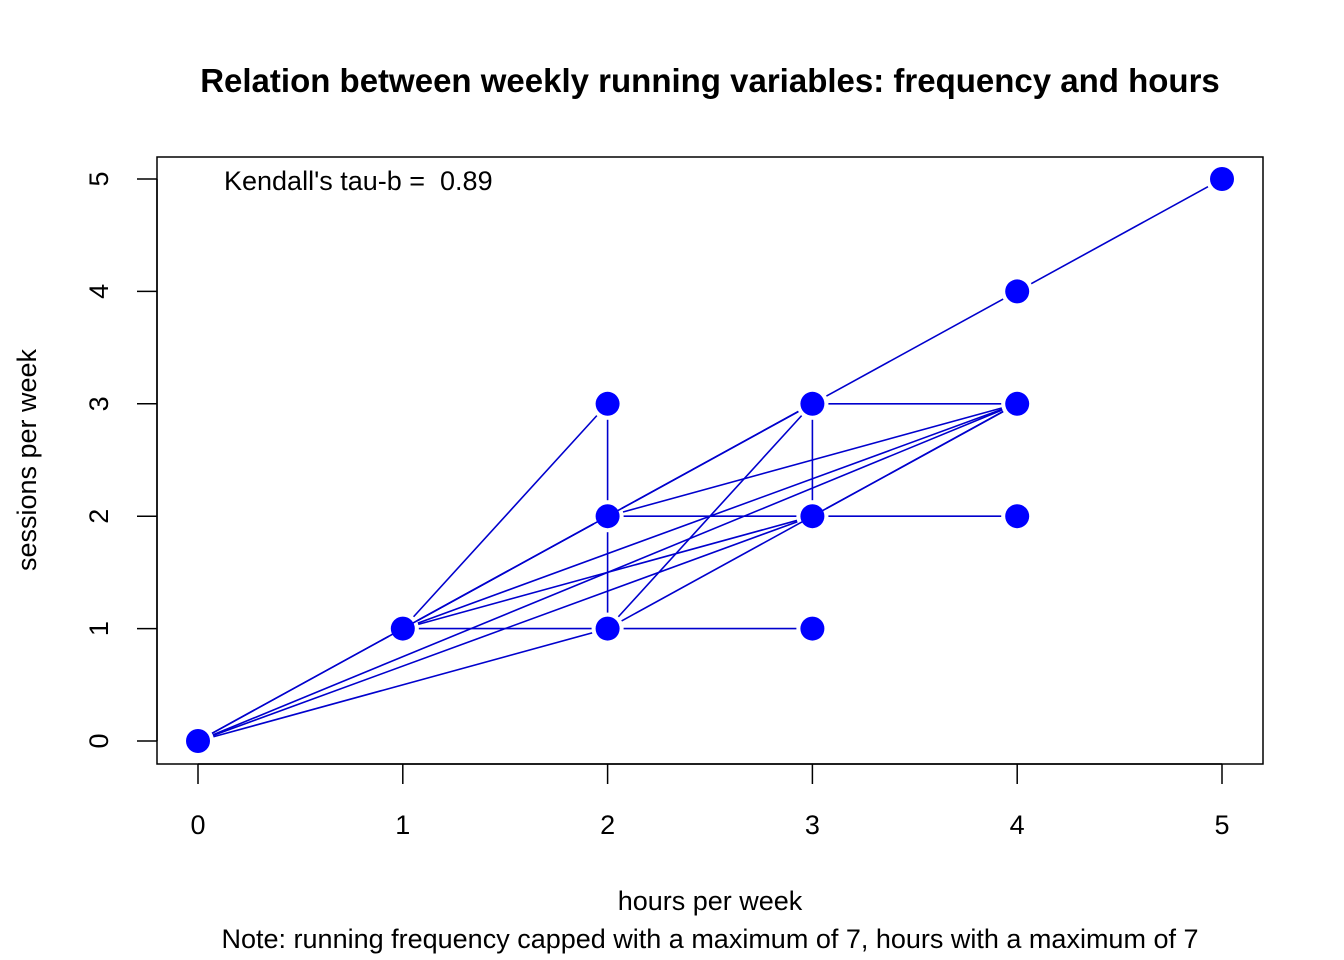 The height and width of the screenshot is (960, 1344). I want to click on y-tick-label: 4, so click(99, 291).